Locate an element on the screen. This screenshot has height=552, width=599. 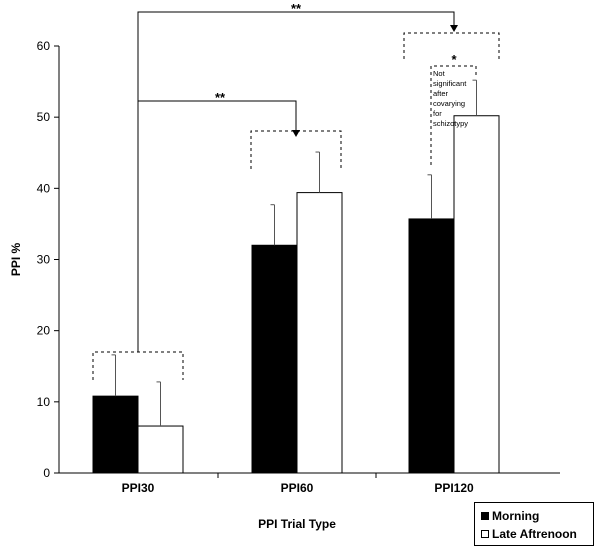
y-tick-label: 20 is located at coordinates (44, 331).